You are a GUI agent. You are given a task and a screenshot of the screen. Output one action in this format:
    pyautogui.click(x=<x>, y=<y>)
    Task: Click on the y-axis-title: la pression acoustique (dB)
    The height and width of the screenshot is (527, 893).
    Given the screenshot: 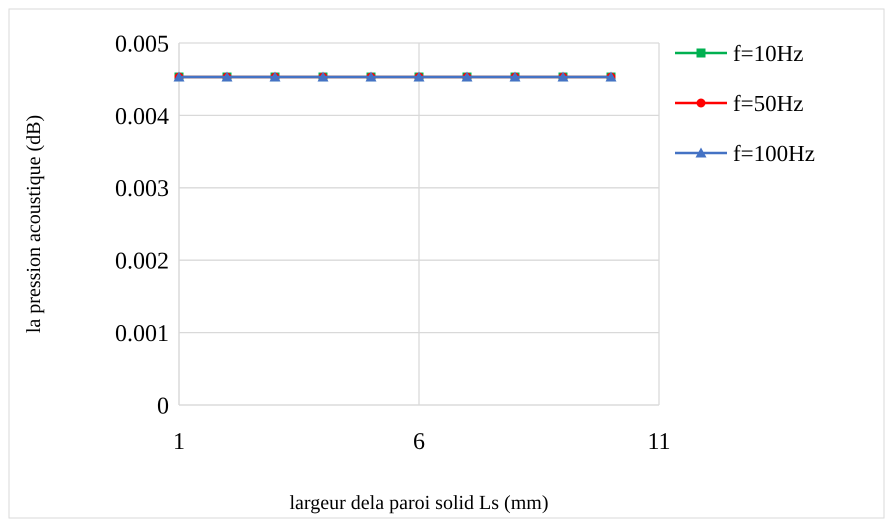 What is the action you would take?
    pyautogui.click(x=34, y=224)
    